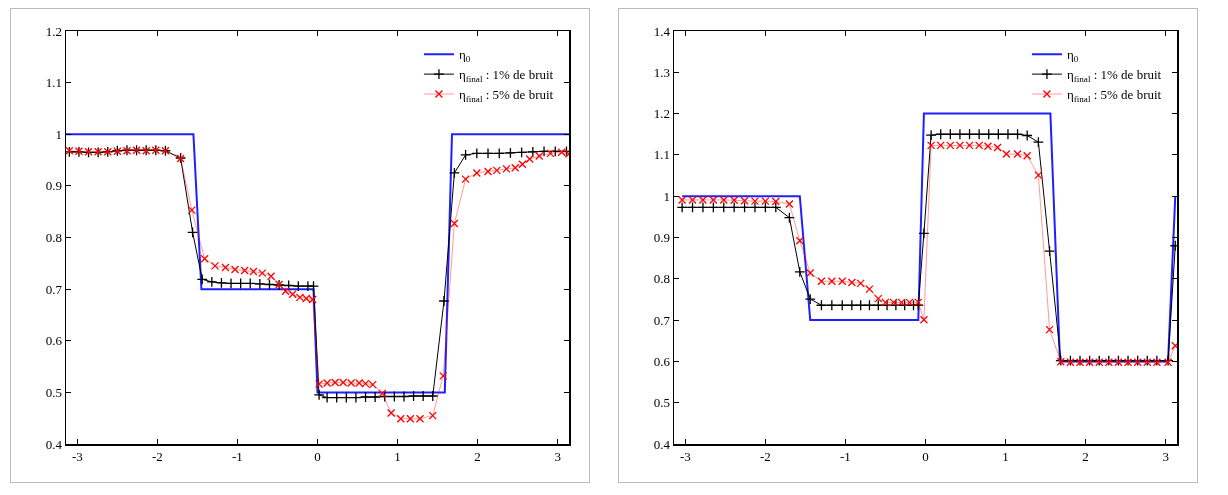 The image size is (1228, 495). Describe the element at coordinates (477, 457) in the screenshot. I see `x-tick-label: 2` at that location.